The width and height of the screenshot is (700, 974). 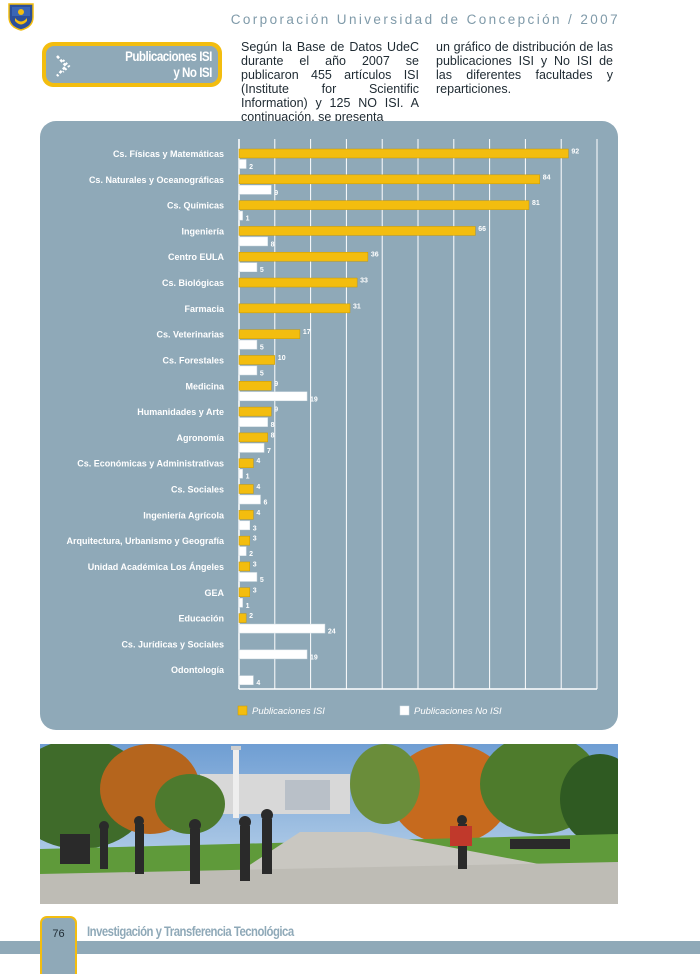 What do you see at coordinates (196, 257) in the screenshot?
I see `category-label: Centro EULA` at bounding box center [196, 257].